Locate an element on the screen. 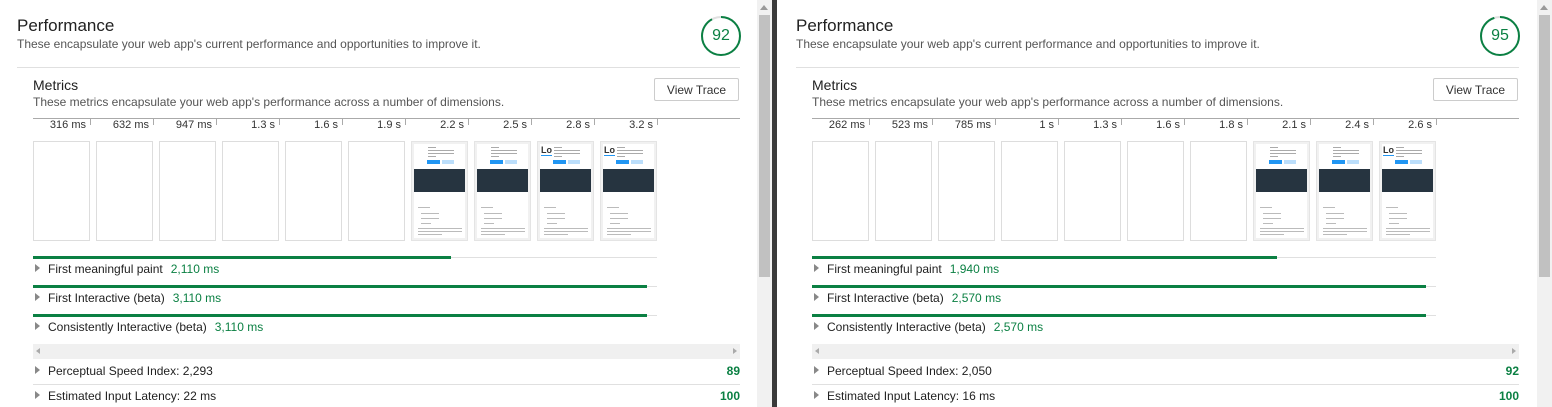  timeline-tick: 262 ms is located at coordinates (841, 125).